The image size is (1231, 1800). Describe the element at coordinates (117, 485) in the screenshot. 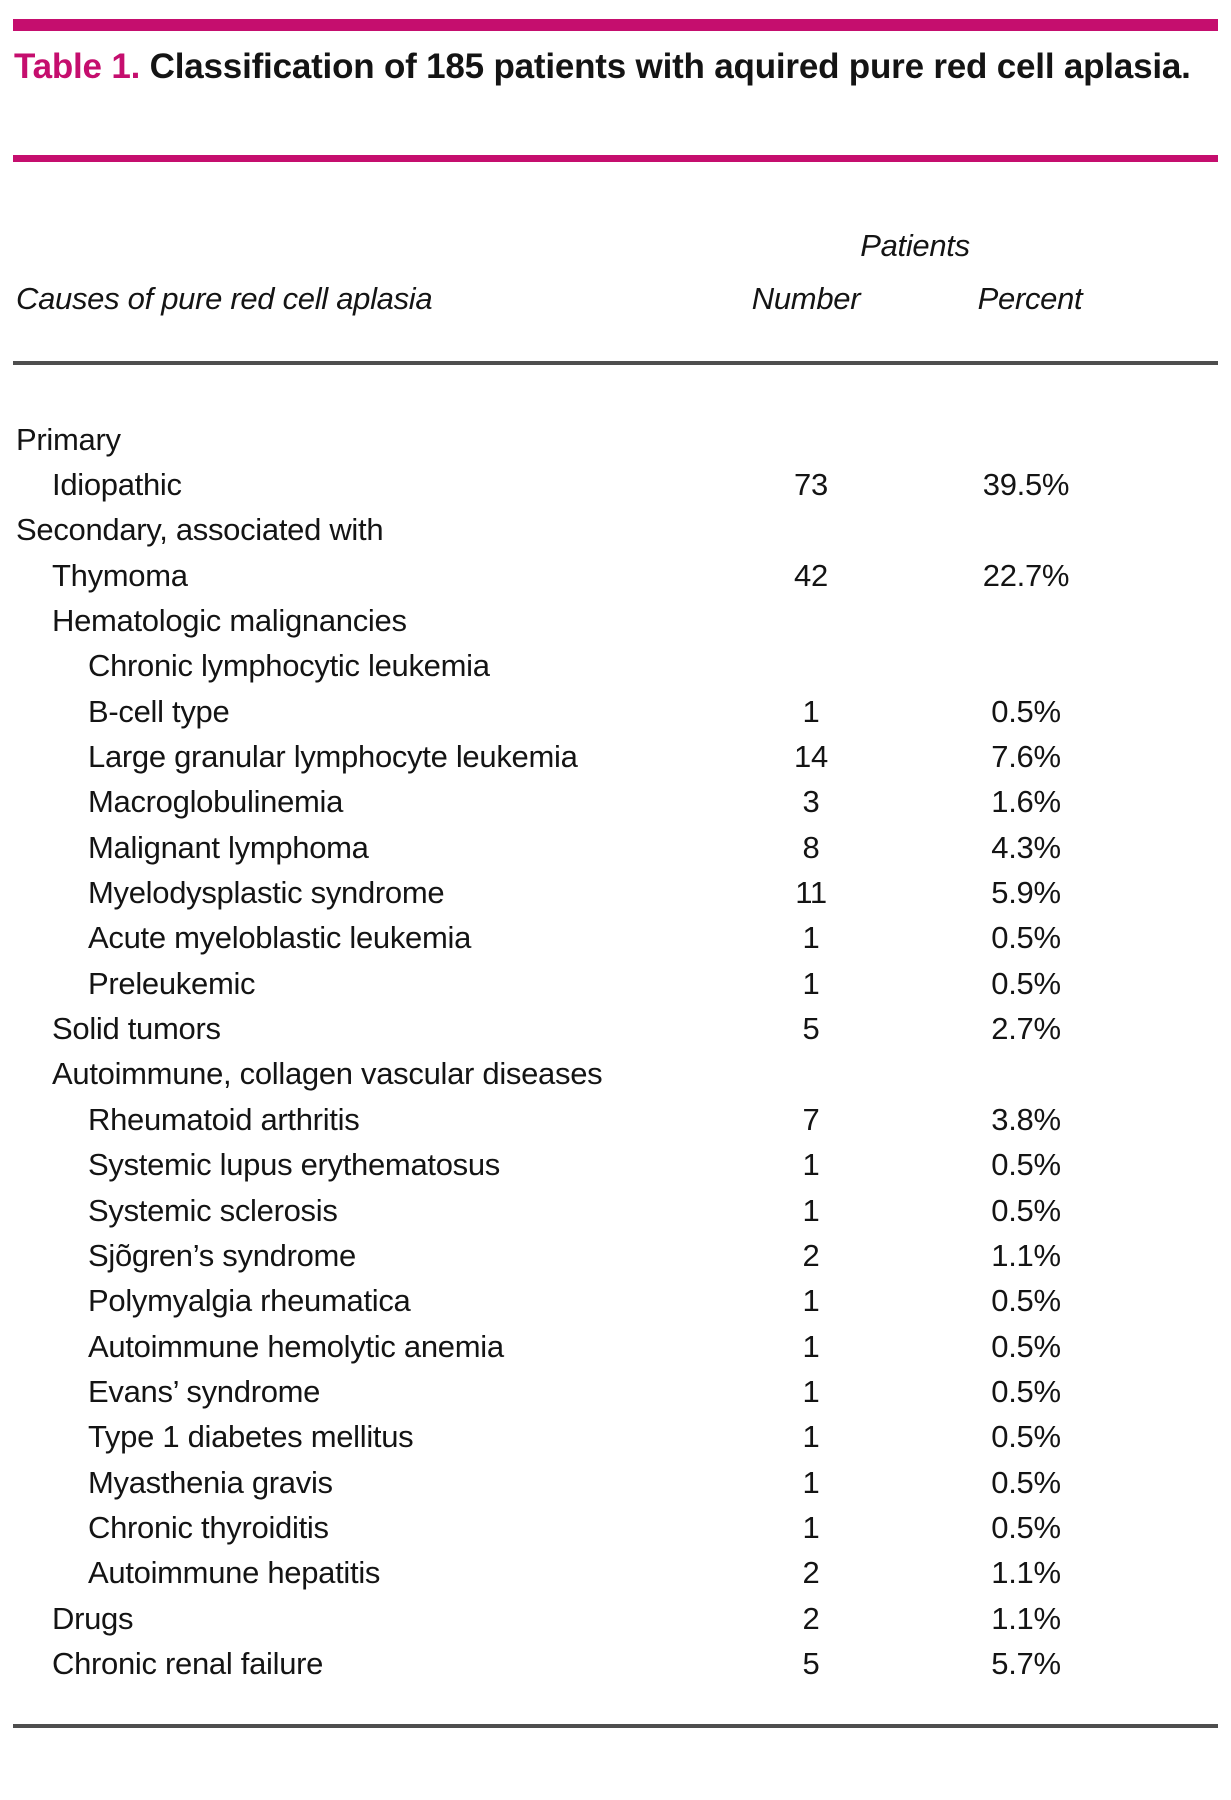

I see `row-label: Idiopathic` at that location.